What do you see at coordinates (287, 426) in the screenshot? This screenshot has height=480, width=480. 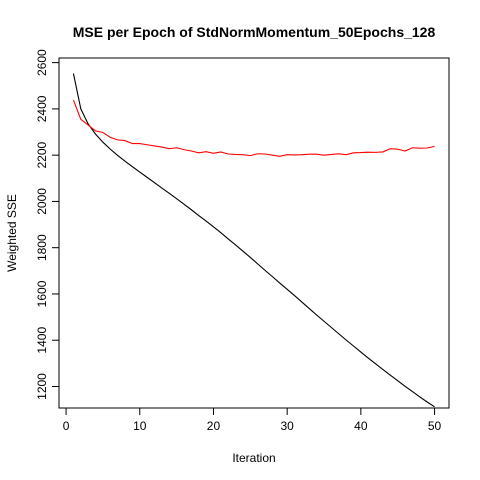 I see `x-tick-label: 30` at bounding box center [287, 426].